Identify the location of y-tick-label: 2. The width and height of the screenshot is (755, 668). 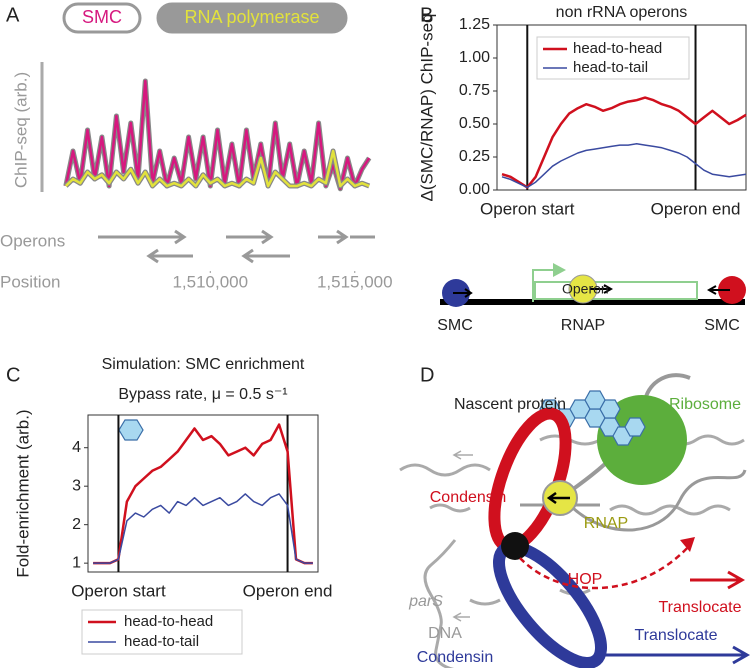
(76, 524).